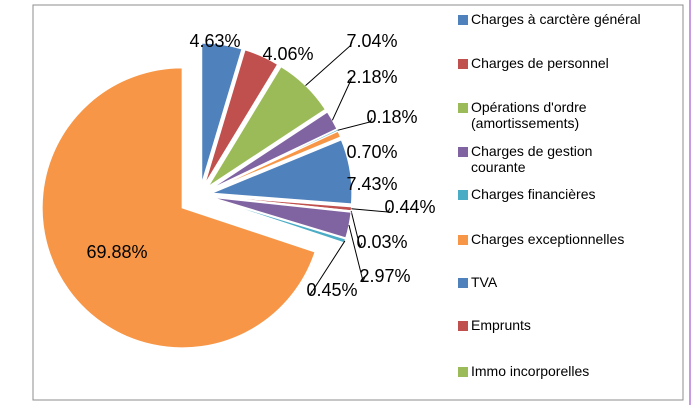  What do you see at coordinates (540, 63) in the screenshot?
I see `legend-label: Charges de personnel` at bounding box center [540, 63].